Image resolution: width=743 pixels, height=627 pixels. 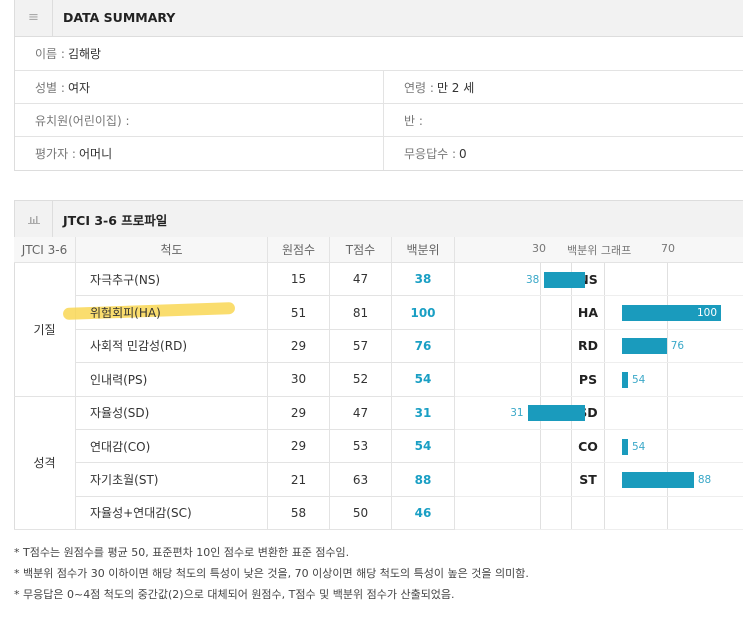 I want to click on graph-header-title: 백분위 그래프, so click(x=599, y=250).